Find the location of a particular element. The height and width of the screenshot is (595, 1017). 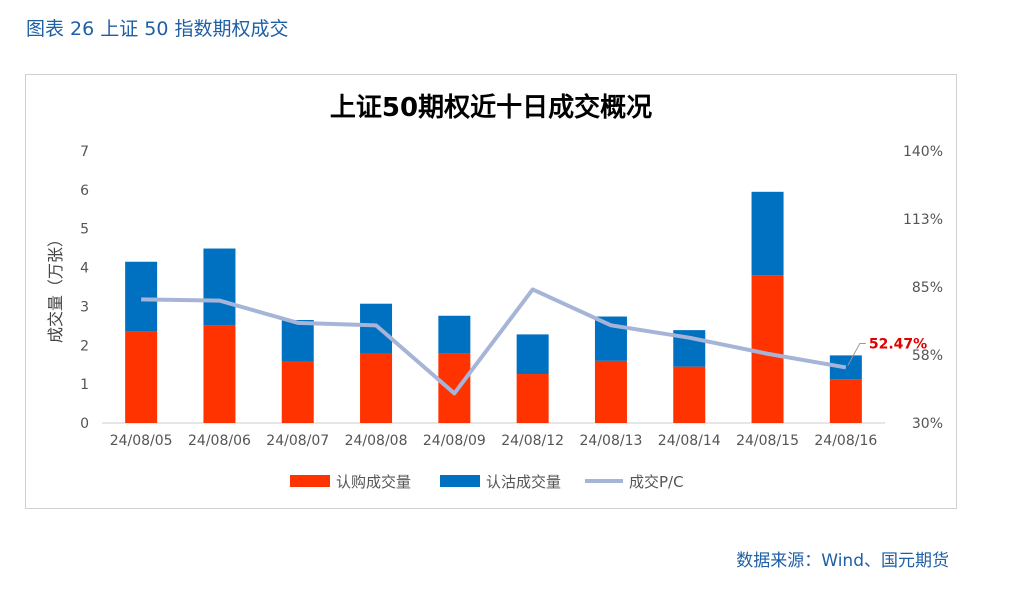

right-tick-label: 30% is located at coordinates (927, 424).